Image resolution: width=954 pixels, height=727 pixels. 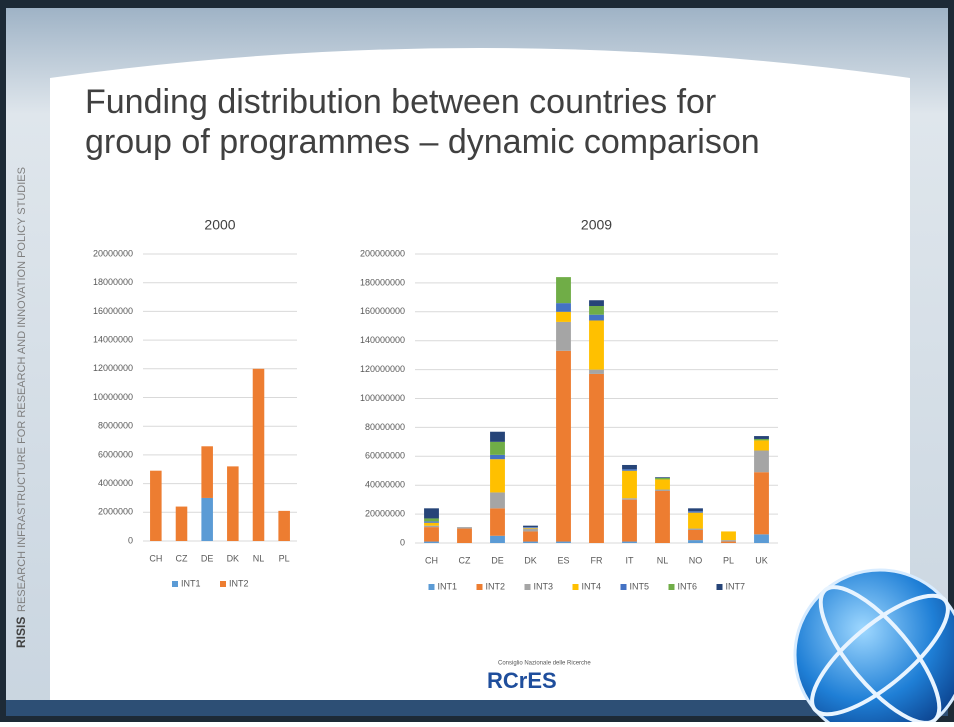 What do you see at coordinates (563, 560) in the screenshot?
I see `x-tick-label: ES` at bounding box center [563, 560].